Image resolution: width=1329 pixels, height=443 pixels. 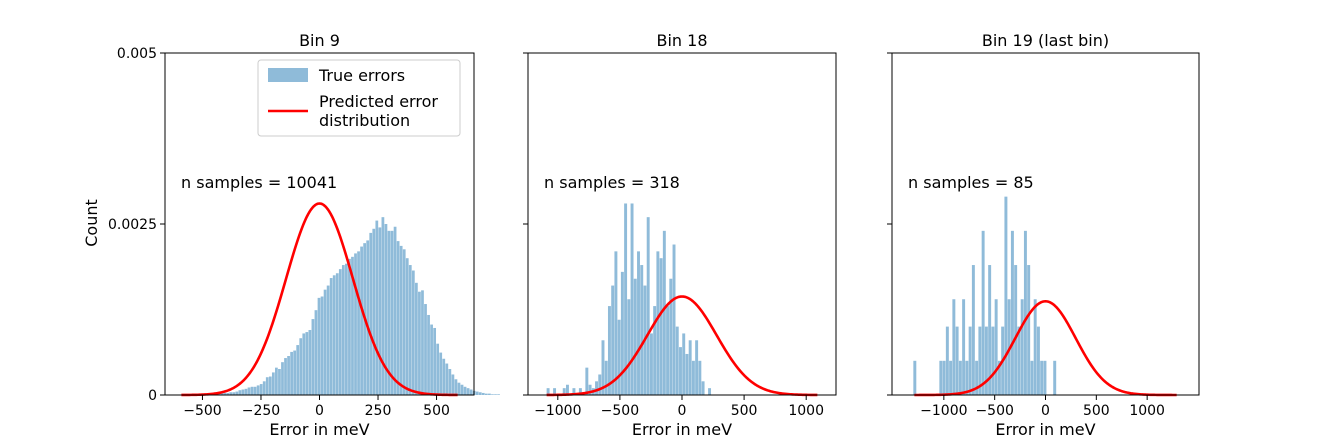 What do you see at coordinates (319, 429) in the screenshot?
I see `x-axis-label: Error in meV` at bounding box center [319, 429].